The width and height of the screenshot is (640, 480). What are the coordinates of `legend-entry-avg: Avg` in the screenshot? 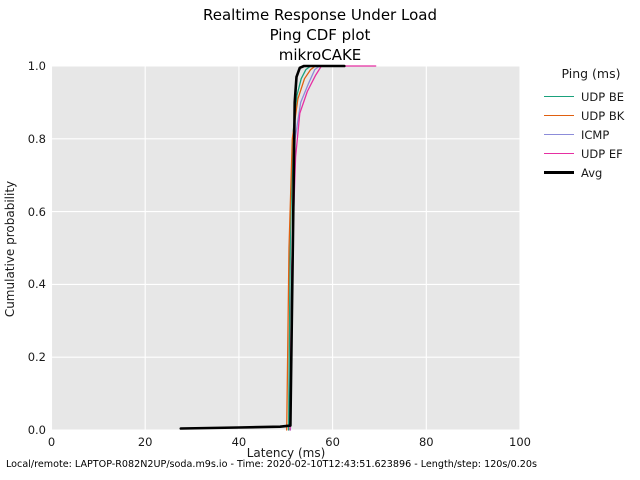 It's located at (591, 172).